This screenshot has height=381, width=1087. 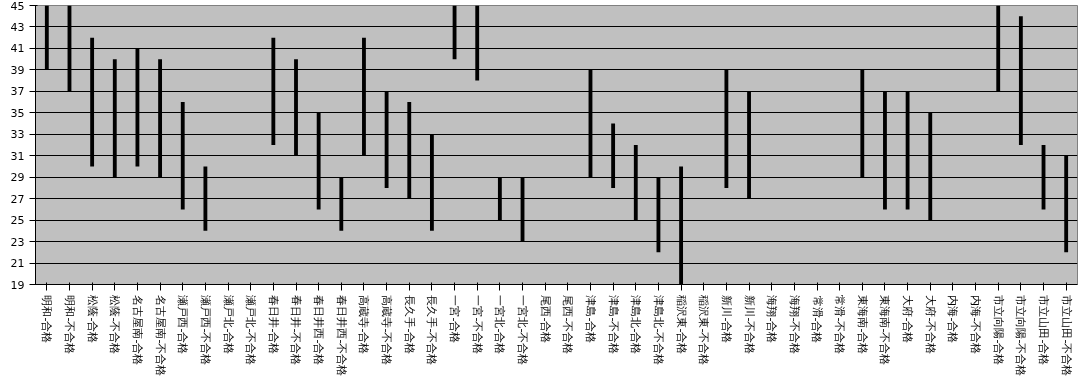 What do you see at coordinates (636, 325) in the screenshot?
I see `x-tick-label: 津島北-合格` at bounding box center [636, 325].